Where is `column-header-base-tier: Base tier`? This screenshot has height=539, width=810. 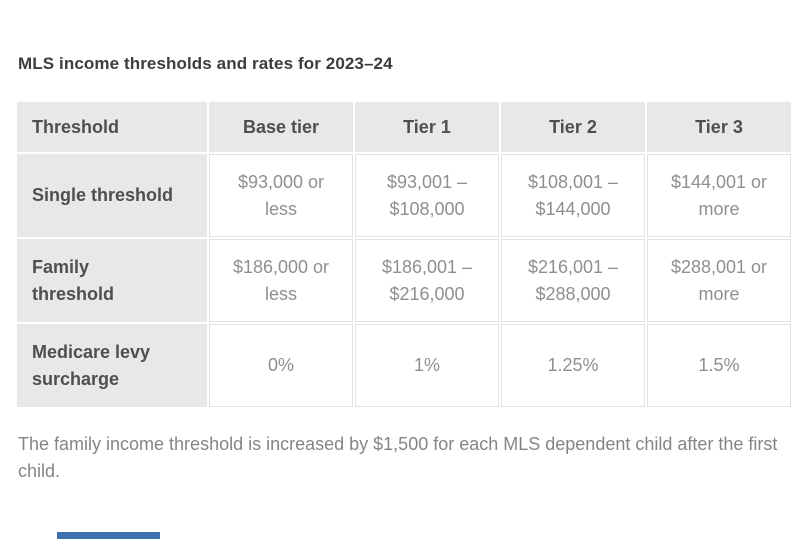 column-header-base-tier: Base tier is located at coordinates (281, 127).